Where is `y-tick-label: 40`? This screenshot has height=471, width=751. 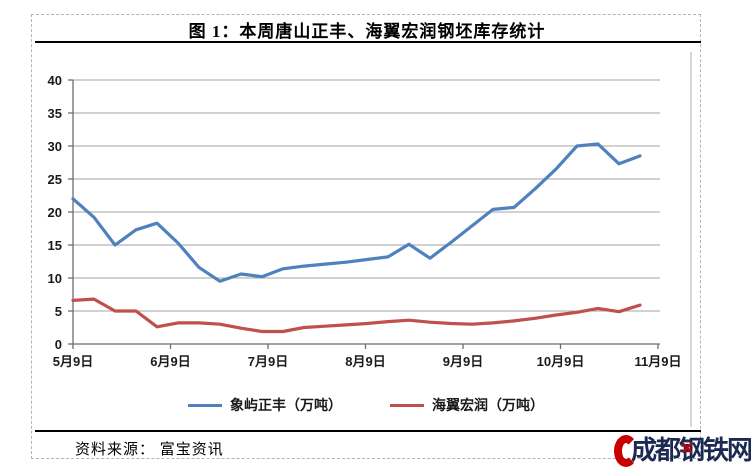 y-tick-label: 40 is located at coordinates (55, 80).